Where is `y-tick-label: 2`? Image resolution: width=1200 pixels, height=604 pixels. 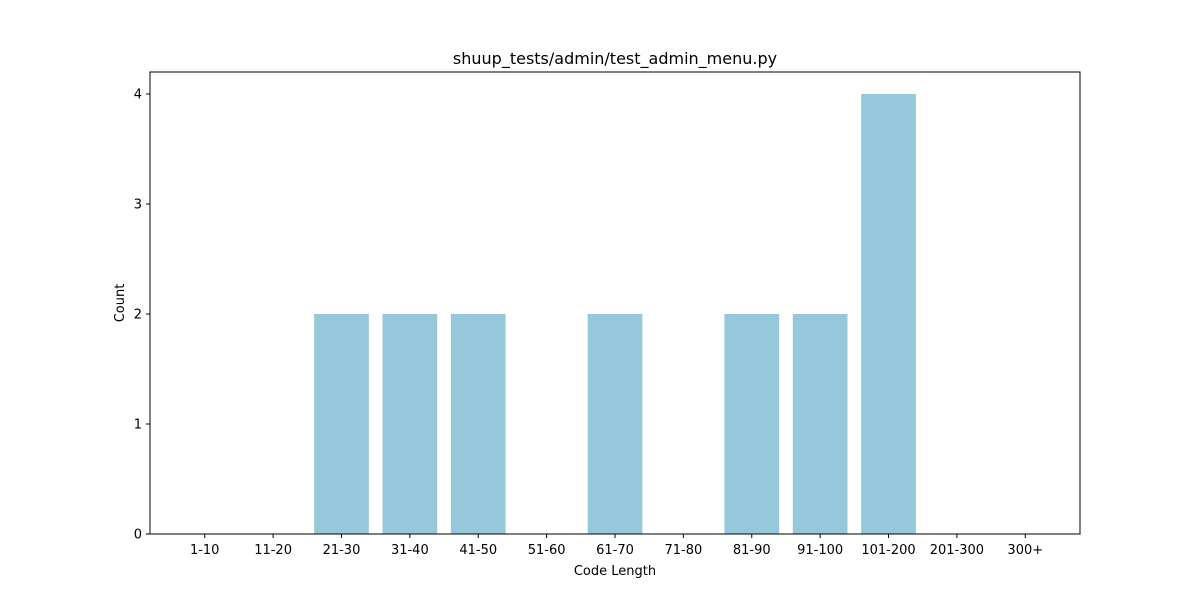 y-tick-label: 2 is located at coordinates (138, 315).